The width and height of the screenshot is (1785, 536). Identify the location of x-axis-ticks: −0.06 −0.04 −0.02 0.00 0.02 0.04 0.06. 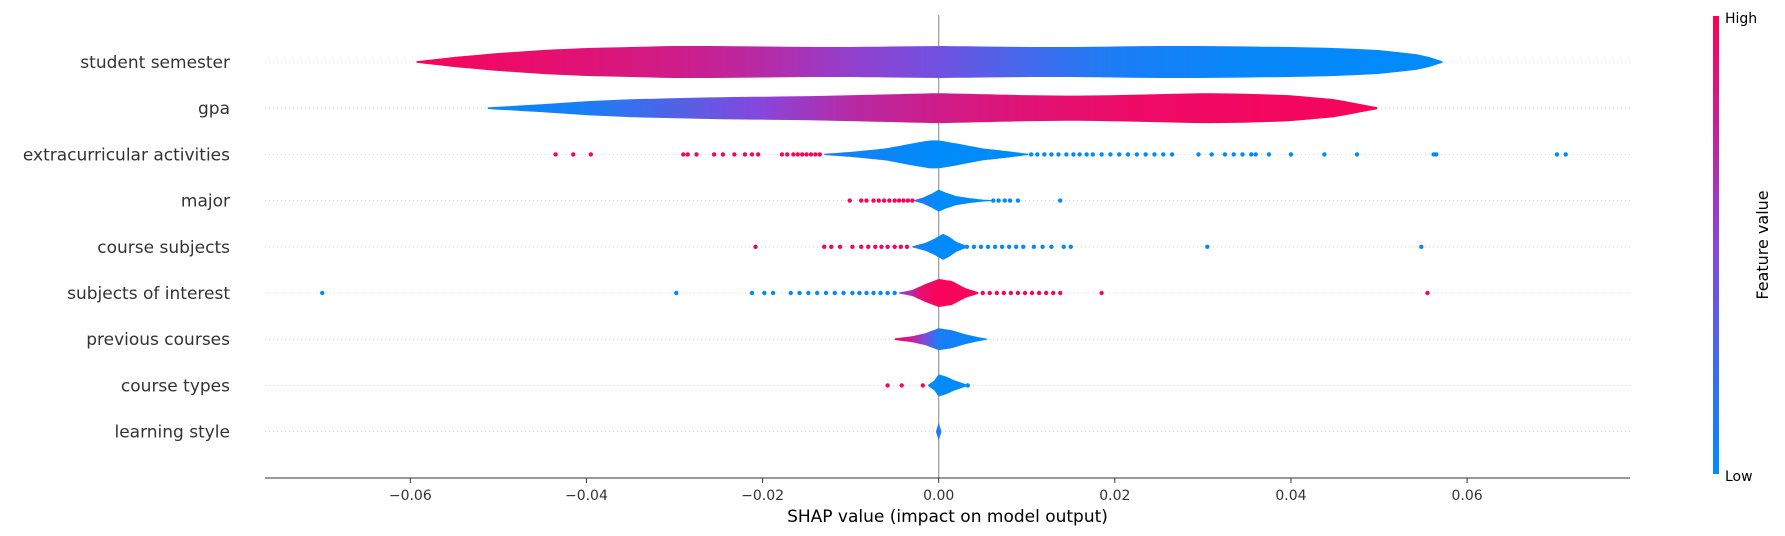
(936, 491).